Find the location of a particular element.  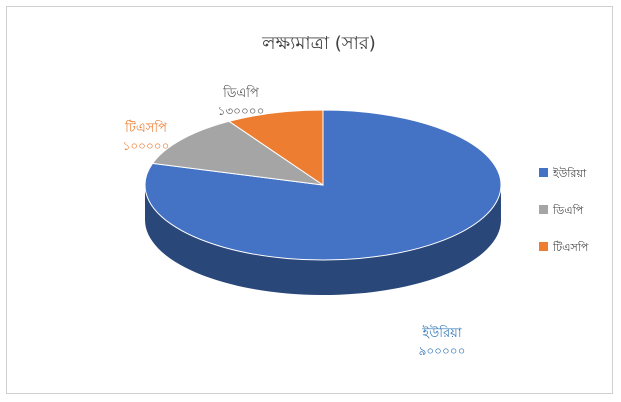

legend-label-0: ইউরিয়া is located at coordinates (569, 173).